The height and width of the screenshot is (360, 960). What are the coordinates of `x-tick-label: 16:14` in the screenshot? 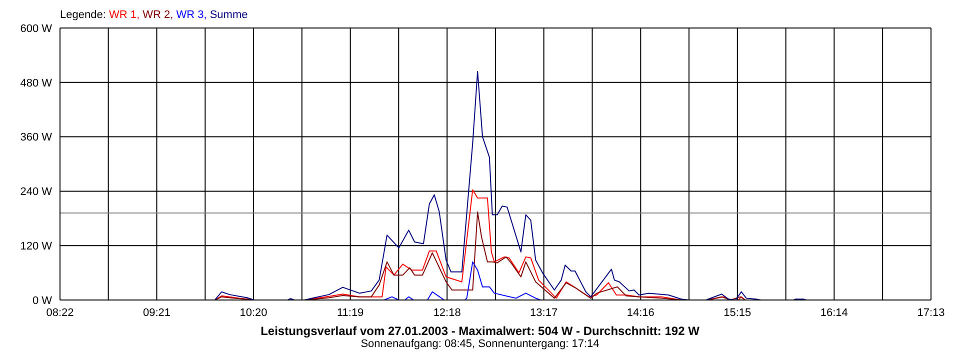 It's located at (834, 312).